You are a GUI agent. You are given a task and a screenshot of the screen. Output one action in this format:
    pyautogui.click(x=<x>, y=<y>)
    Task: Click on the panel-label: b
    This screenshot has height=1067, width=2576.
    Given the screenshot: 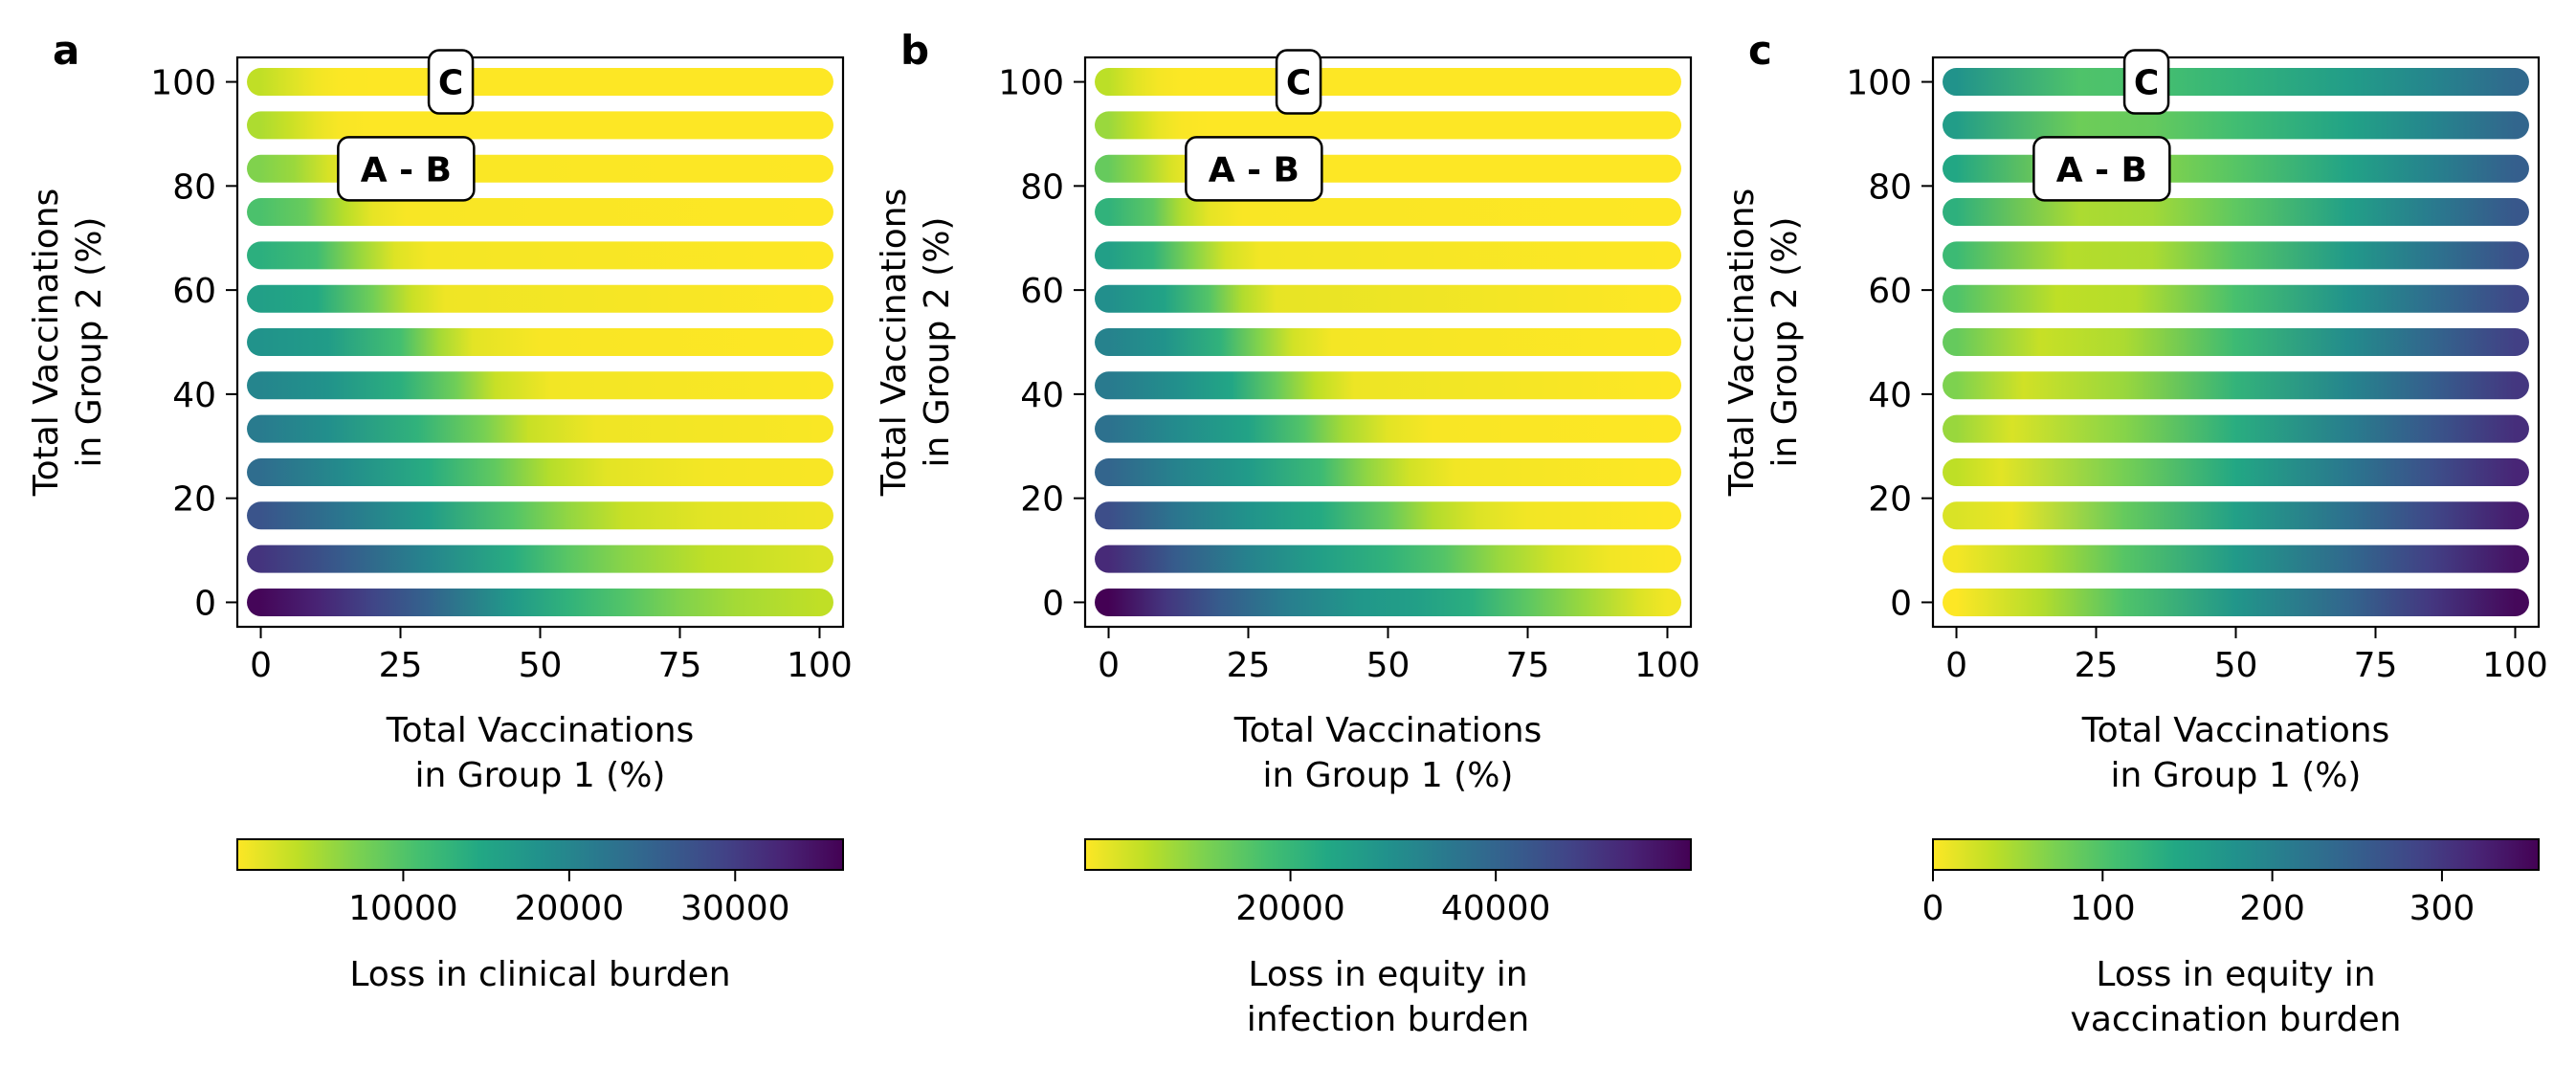 What is the action you would take?
    pyautogui.click(x=914, y=50)
    